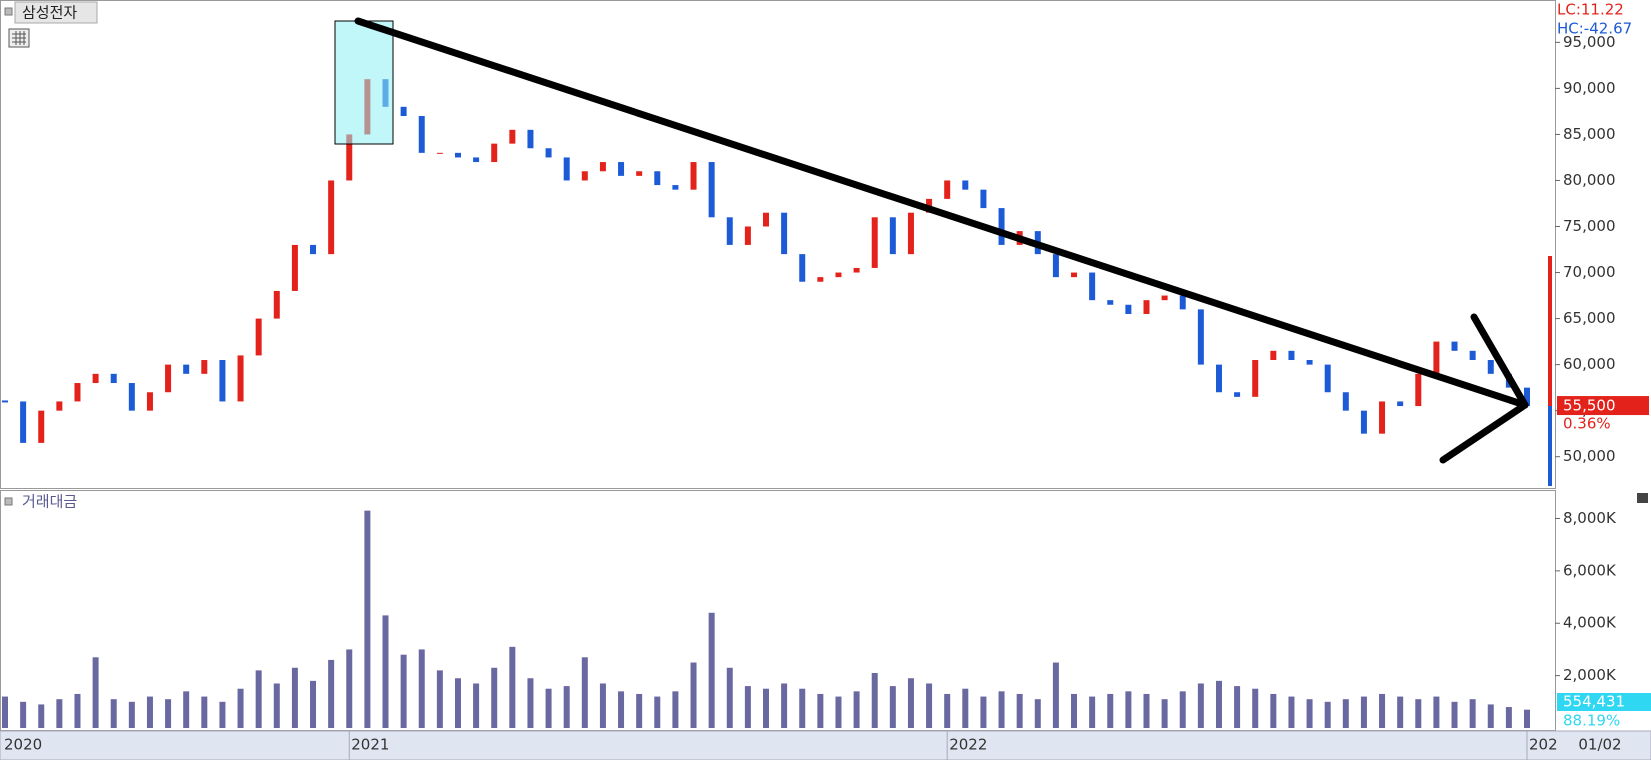 The image size is (1651, 760). What do you see at coordinates (1642, 498) in the screenshot?
I see `close-button` at bounding box center [1642, 498].